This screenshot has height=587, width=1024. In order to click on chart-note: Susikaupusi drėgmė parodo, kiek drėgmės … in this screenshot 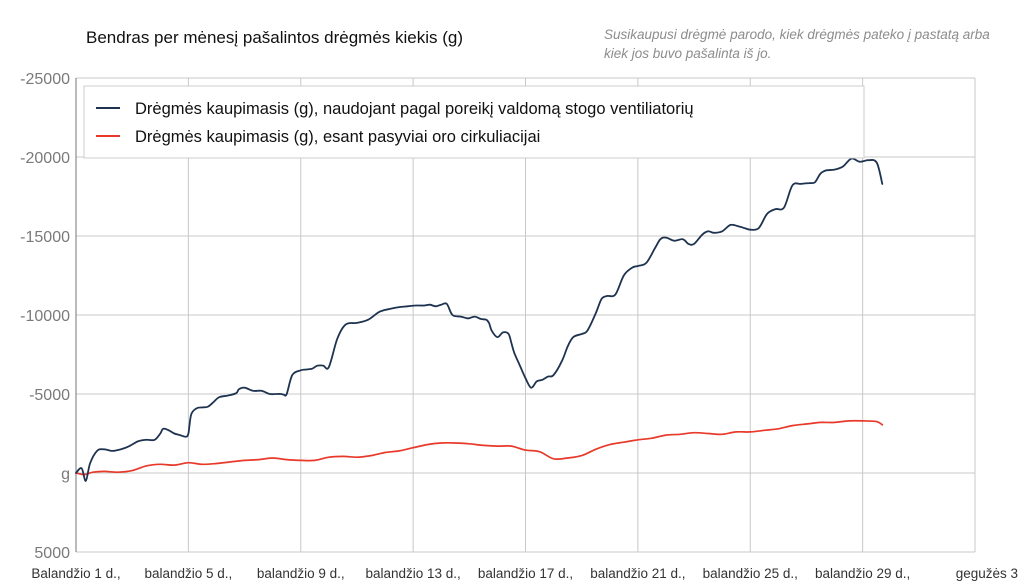, I will do `click(797, 44)`.